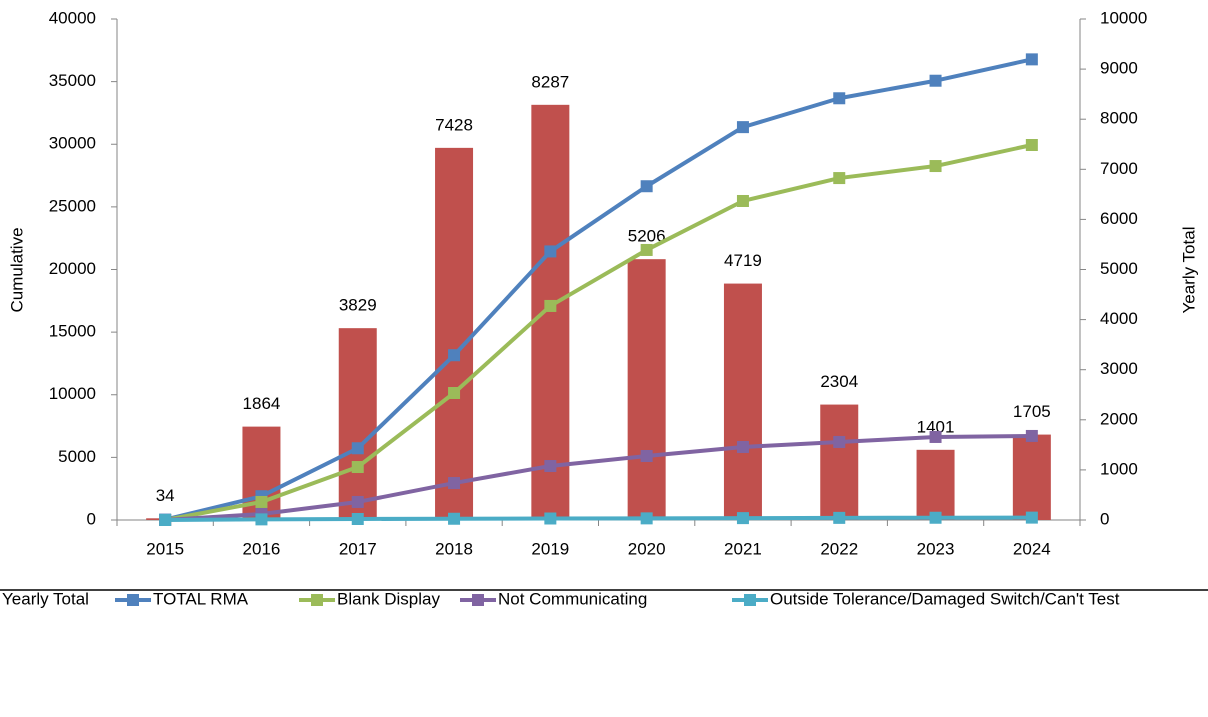 The width and height of the screenshot is (1208, 717). Describe the element at coordinates (165, 548) in the screenshot. I see `x-tick-label: 2015` at that location.